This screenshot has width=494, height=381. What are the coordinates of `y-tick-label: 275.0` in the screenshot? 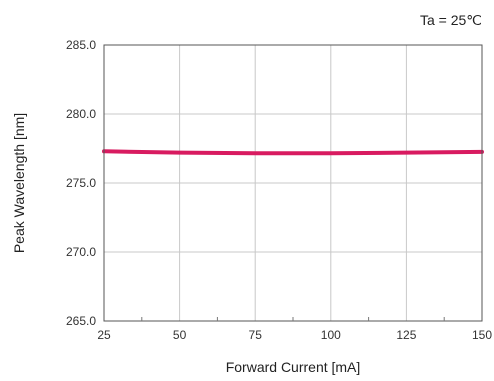 It's located at (81, 183).